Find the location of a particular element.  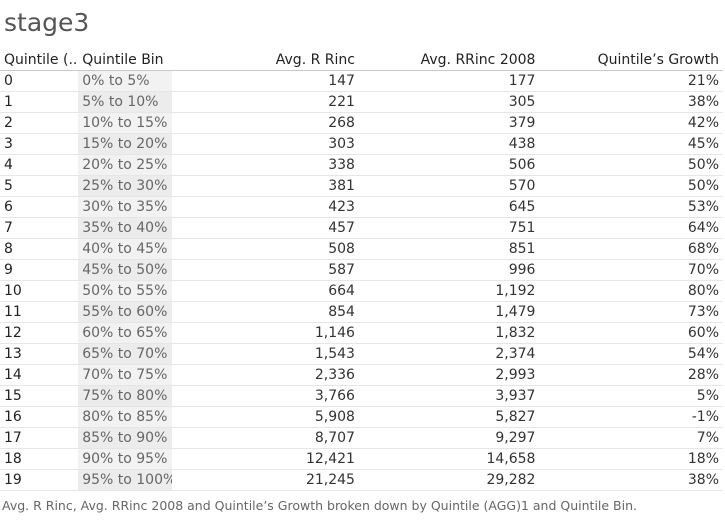

avg-rrinc-2008-cell: 1,192 is located at coordinates (449, 291).